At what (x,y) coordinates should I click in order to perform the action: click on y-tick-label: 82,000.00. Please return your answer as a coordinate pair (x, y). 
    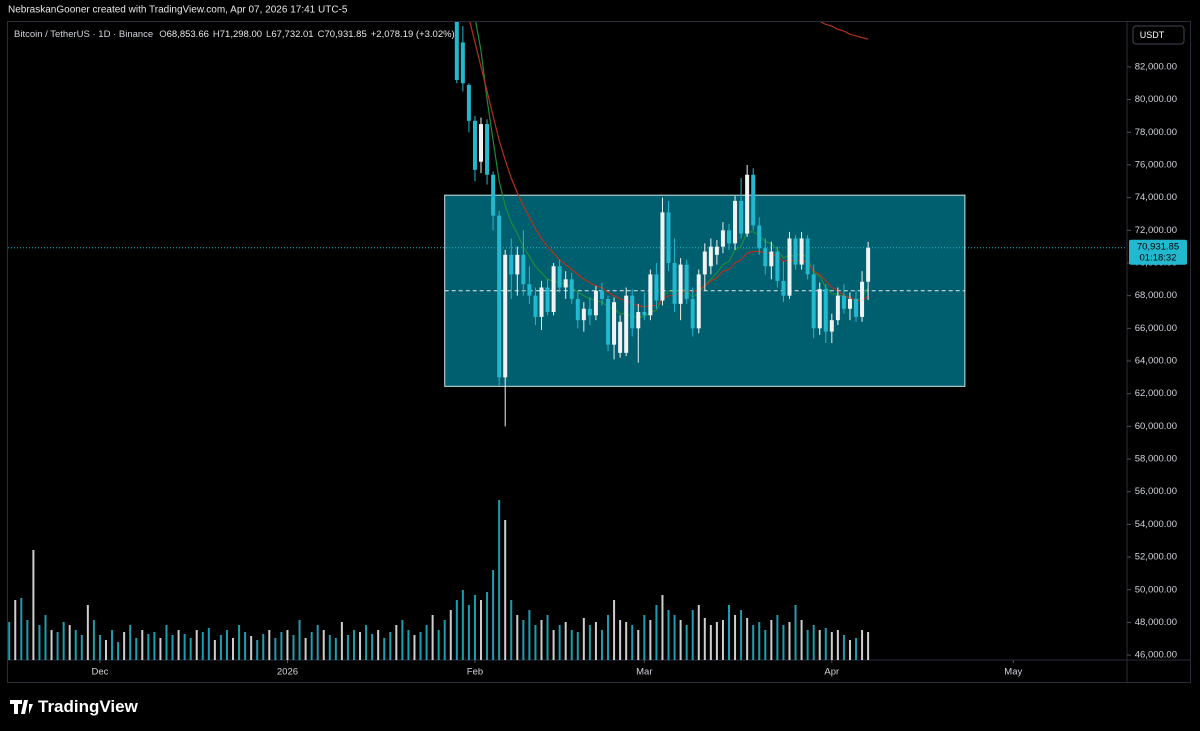
    Looking at the image, I should click on (1156, 66).